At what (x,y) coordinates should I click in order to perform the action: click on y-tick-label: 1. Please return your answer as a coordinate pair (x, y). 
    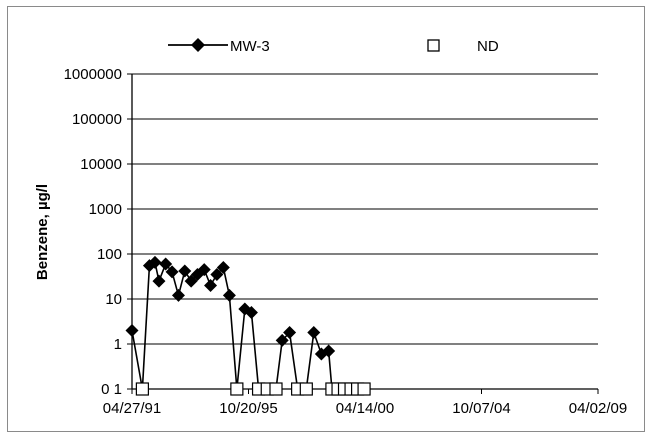
    Looking at the image, I should click on (118, 344).